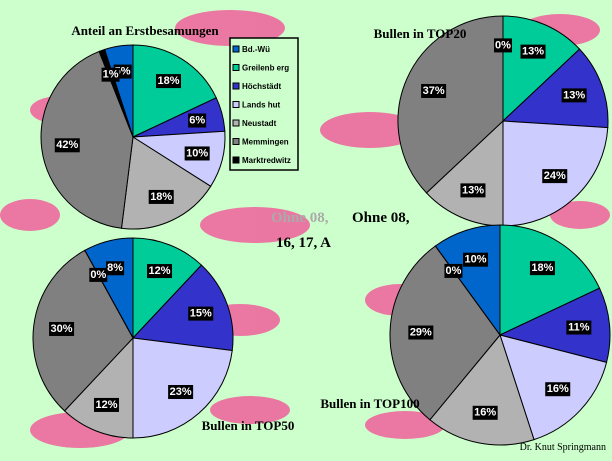 The width and height of the screenshot is (612, 461). I want to click on data-label: 8%, so click(115, 268).